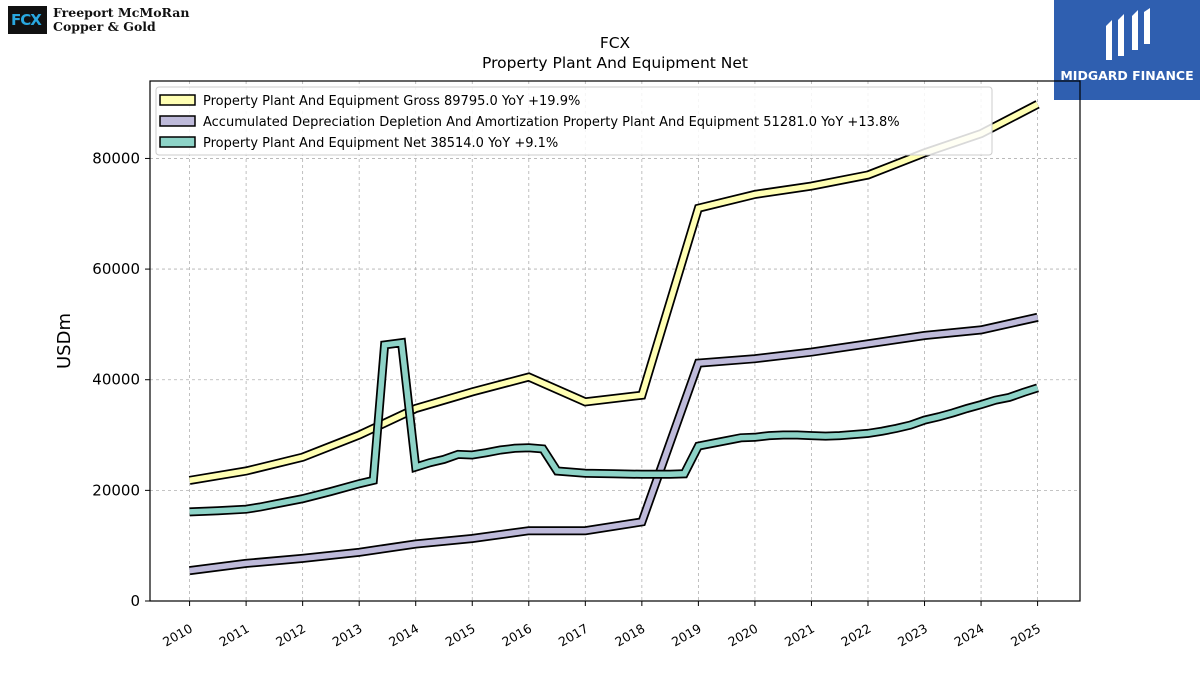 This screenshot has height=675, width=1200. I want to click on x-tick-label: 2017, so click(573, 635).